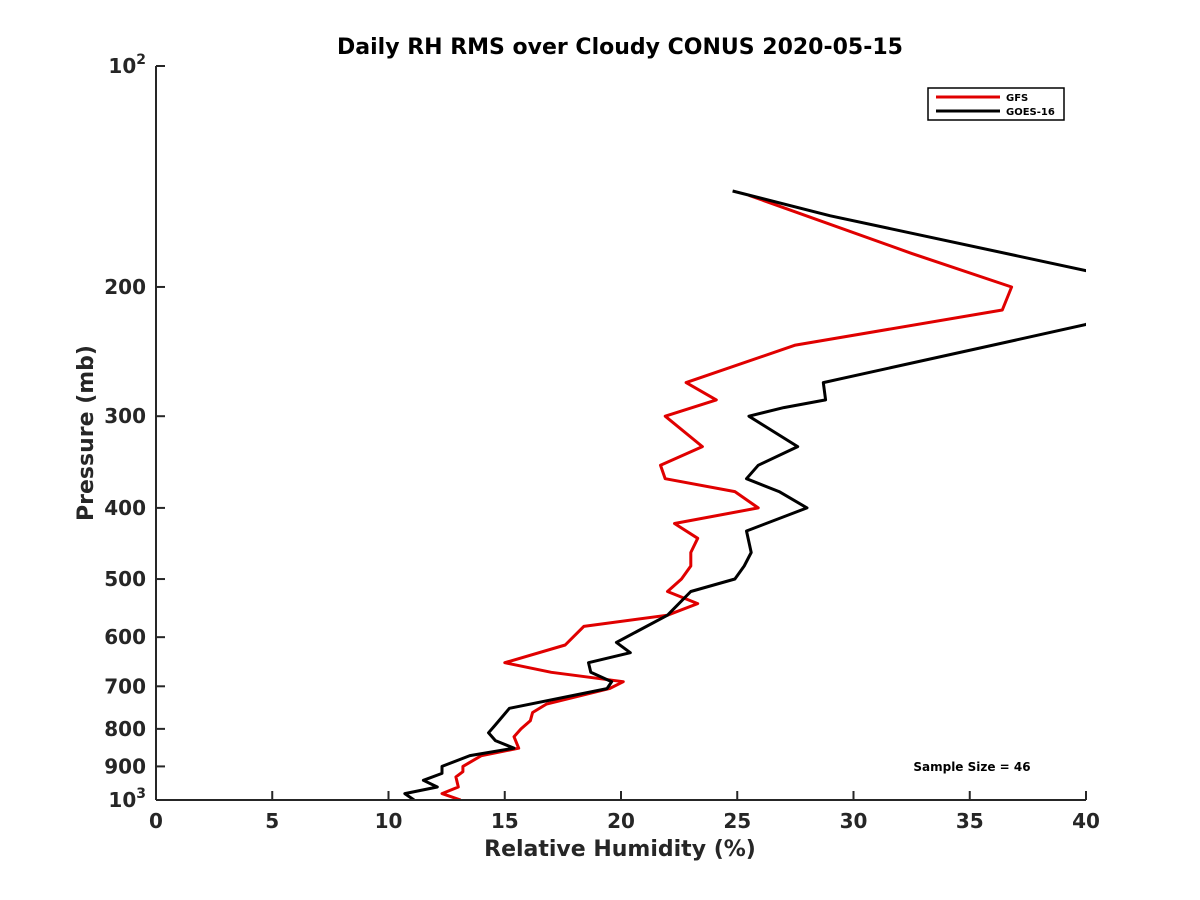 The height and width of the screenshot is (900, 1200). Describe the element at coordinates (505, 821) in the screenshot. I see `x-tick-label: 15` at that location.